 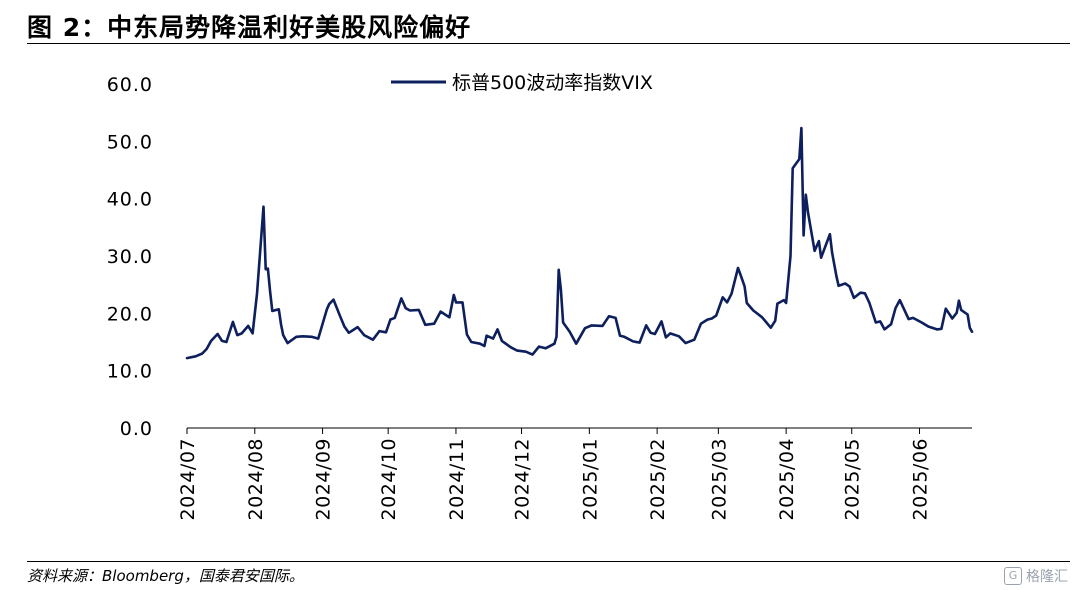 What do you see at coordinates (136, 429) in the screenshot?
I see `y-tick-label: 0.0` at bounding box center [136, 429].